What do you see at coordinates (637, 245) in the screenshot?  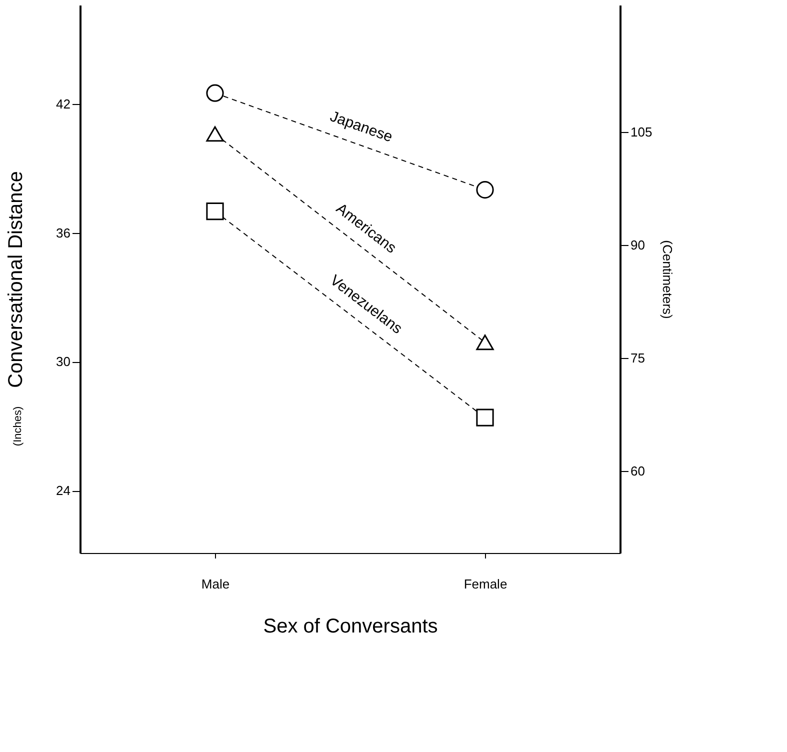 I see `y2-tick-label: 90` at bounding box center [637, 245].